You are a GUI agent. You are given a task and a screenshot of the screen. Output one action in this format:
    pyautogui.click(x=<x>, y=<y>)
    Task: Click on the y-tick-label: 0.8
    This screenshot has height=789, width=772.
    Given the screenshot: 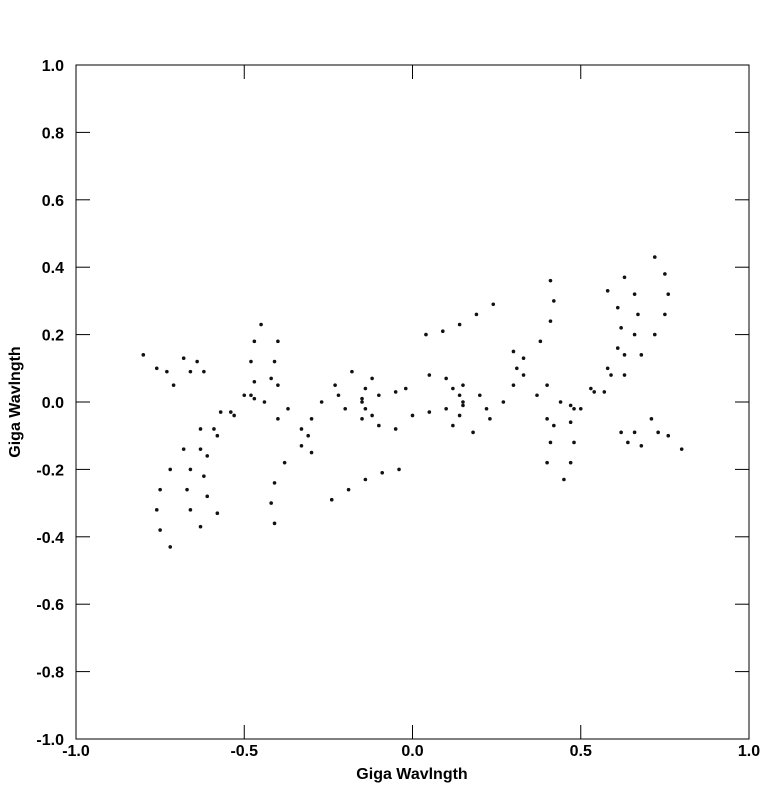 What is the action you would take?
    pyautogui.click(x=53, y=133)
    